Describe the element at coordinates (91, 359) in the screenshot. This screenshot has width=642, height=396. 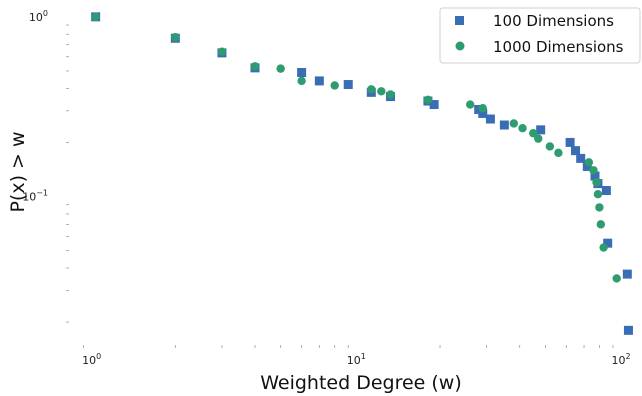
I see `x-tick-label-0: 10⁰` at that location.